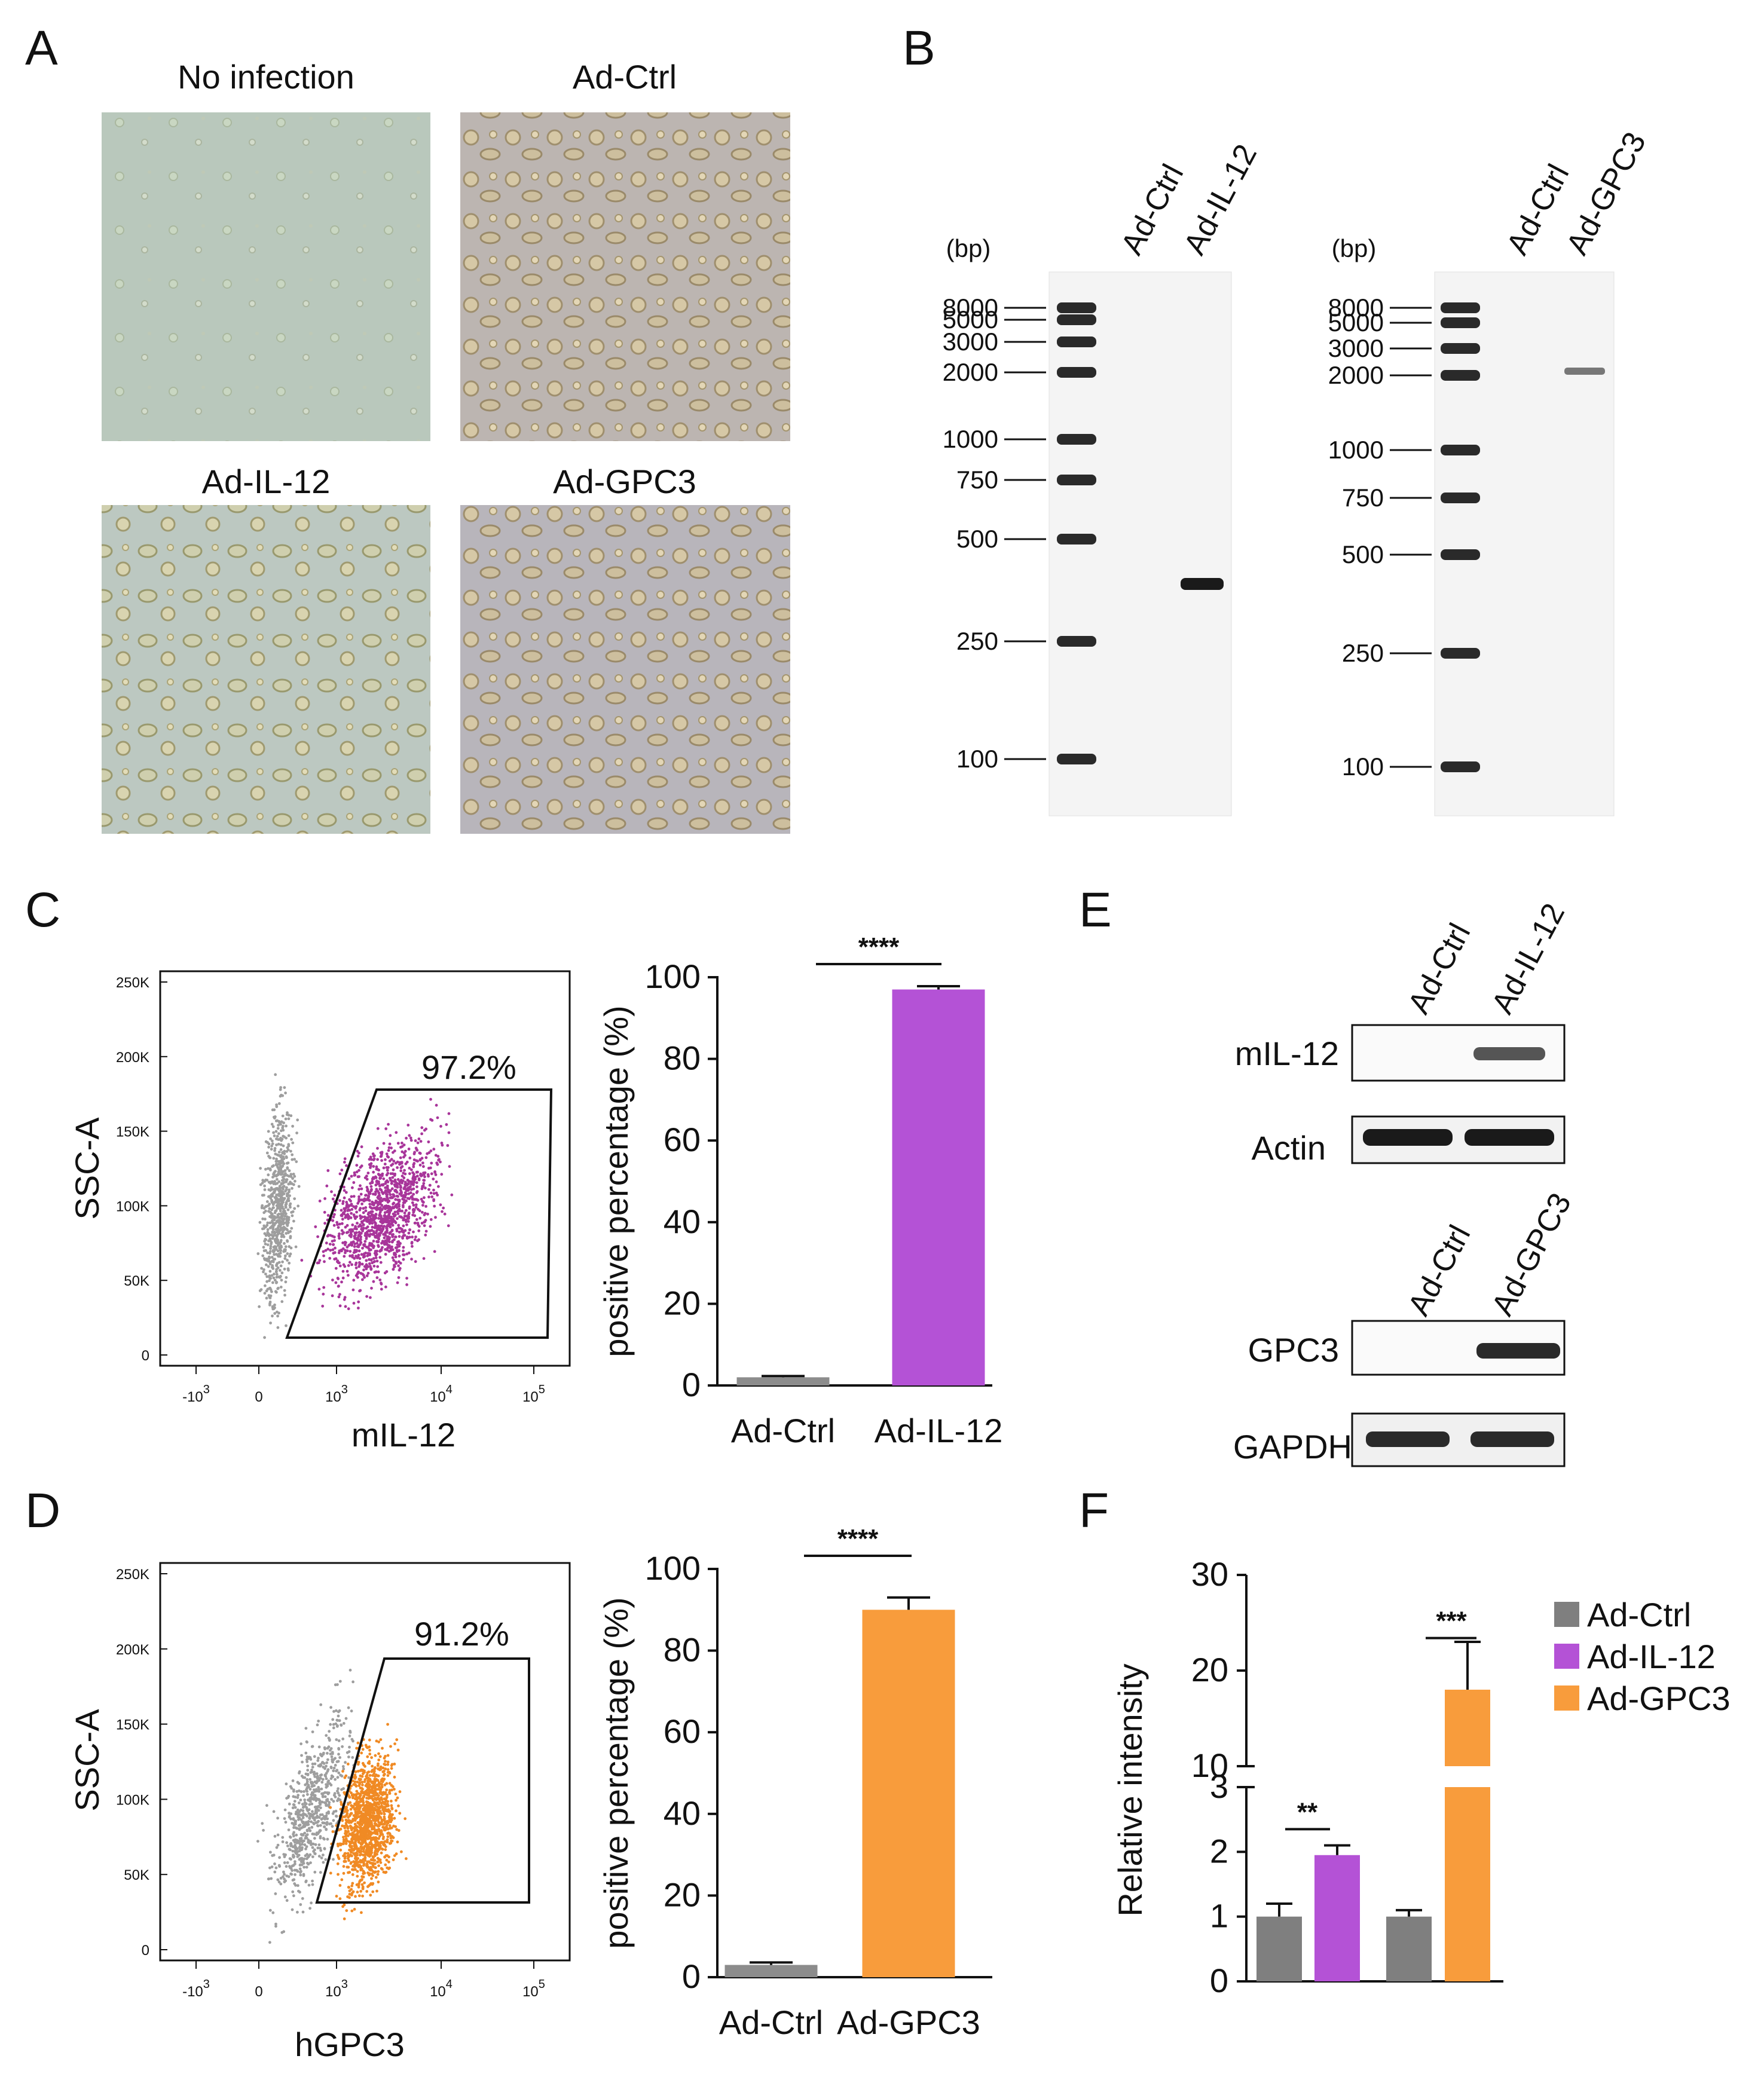 The height and width of the screenshot is (2074, 1764). Describe the element at coordinates (136, 1875) in the screenshot. I see `flow-ytick-label: 50K` at that location.